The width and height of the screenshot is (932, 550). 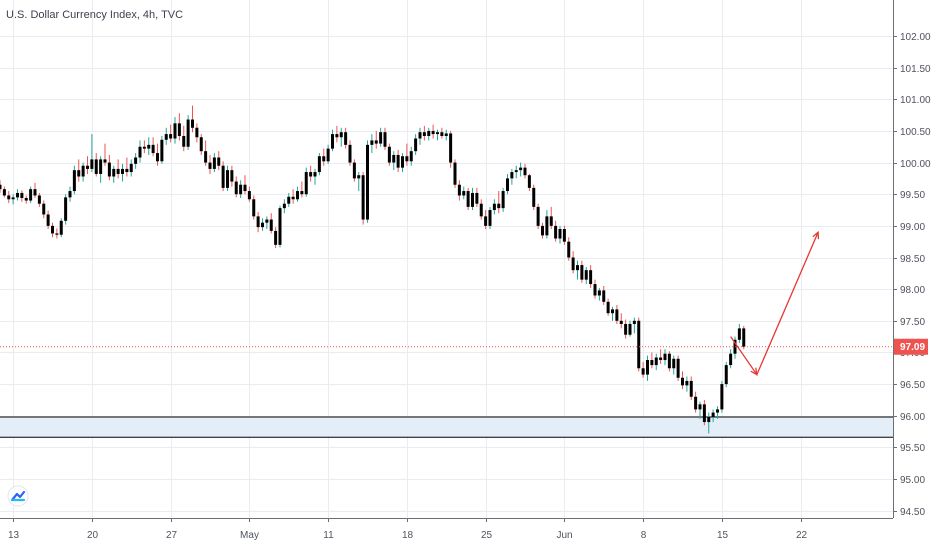 What do you see at coordinates (18, 496) in the screenshot?
I see `tradingview-logo` at bounding box center [18, 496].